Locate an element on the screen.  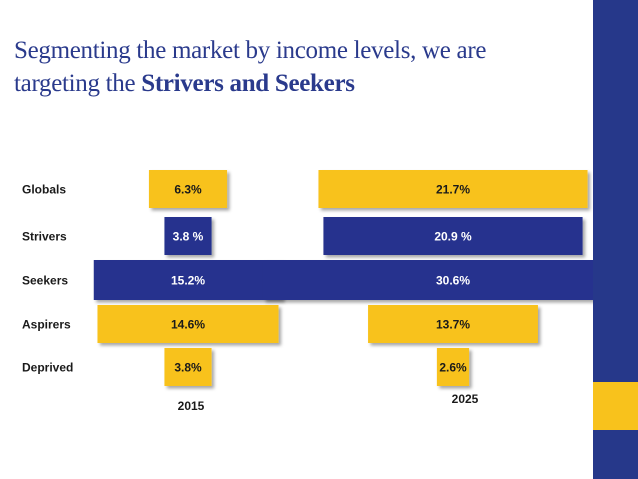
bar-2015-deprived is located at coordinates (188, 367).